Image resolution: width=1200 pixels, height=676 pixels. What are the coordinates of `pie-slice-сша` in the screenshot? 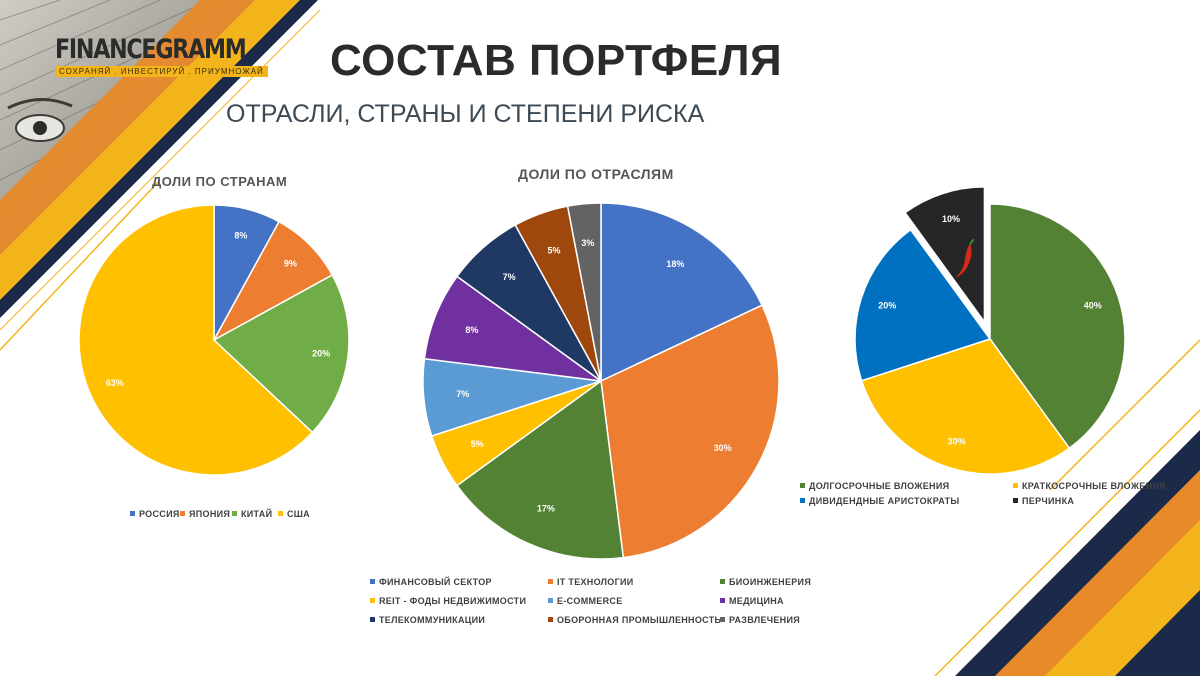 It's located at (196, 340).